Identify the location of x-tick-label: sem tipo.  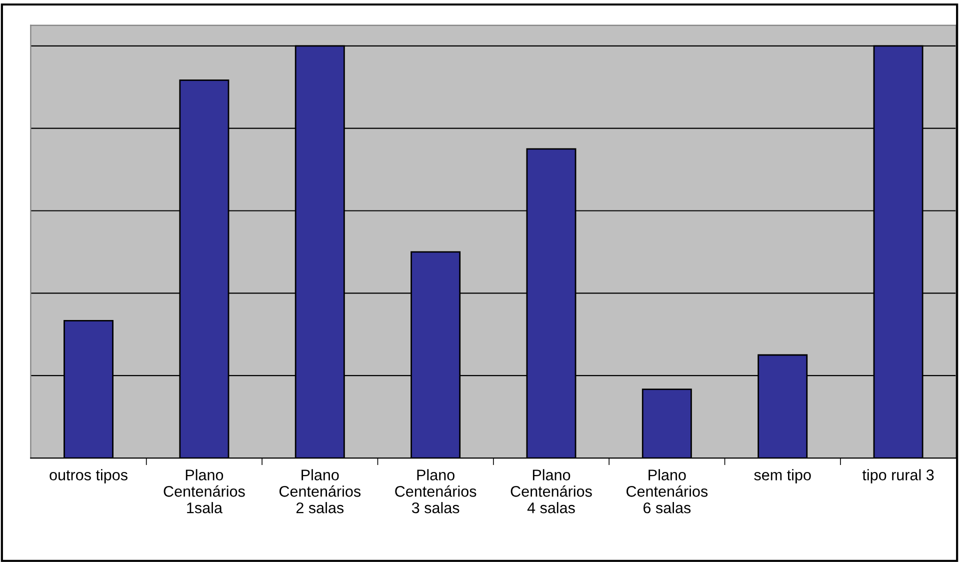
(782, 476).